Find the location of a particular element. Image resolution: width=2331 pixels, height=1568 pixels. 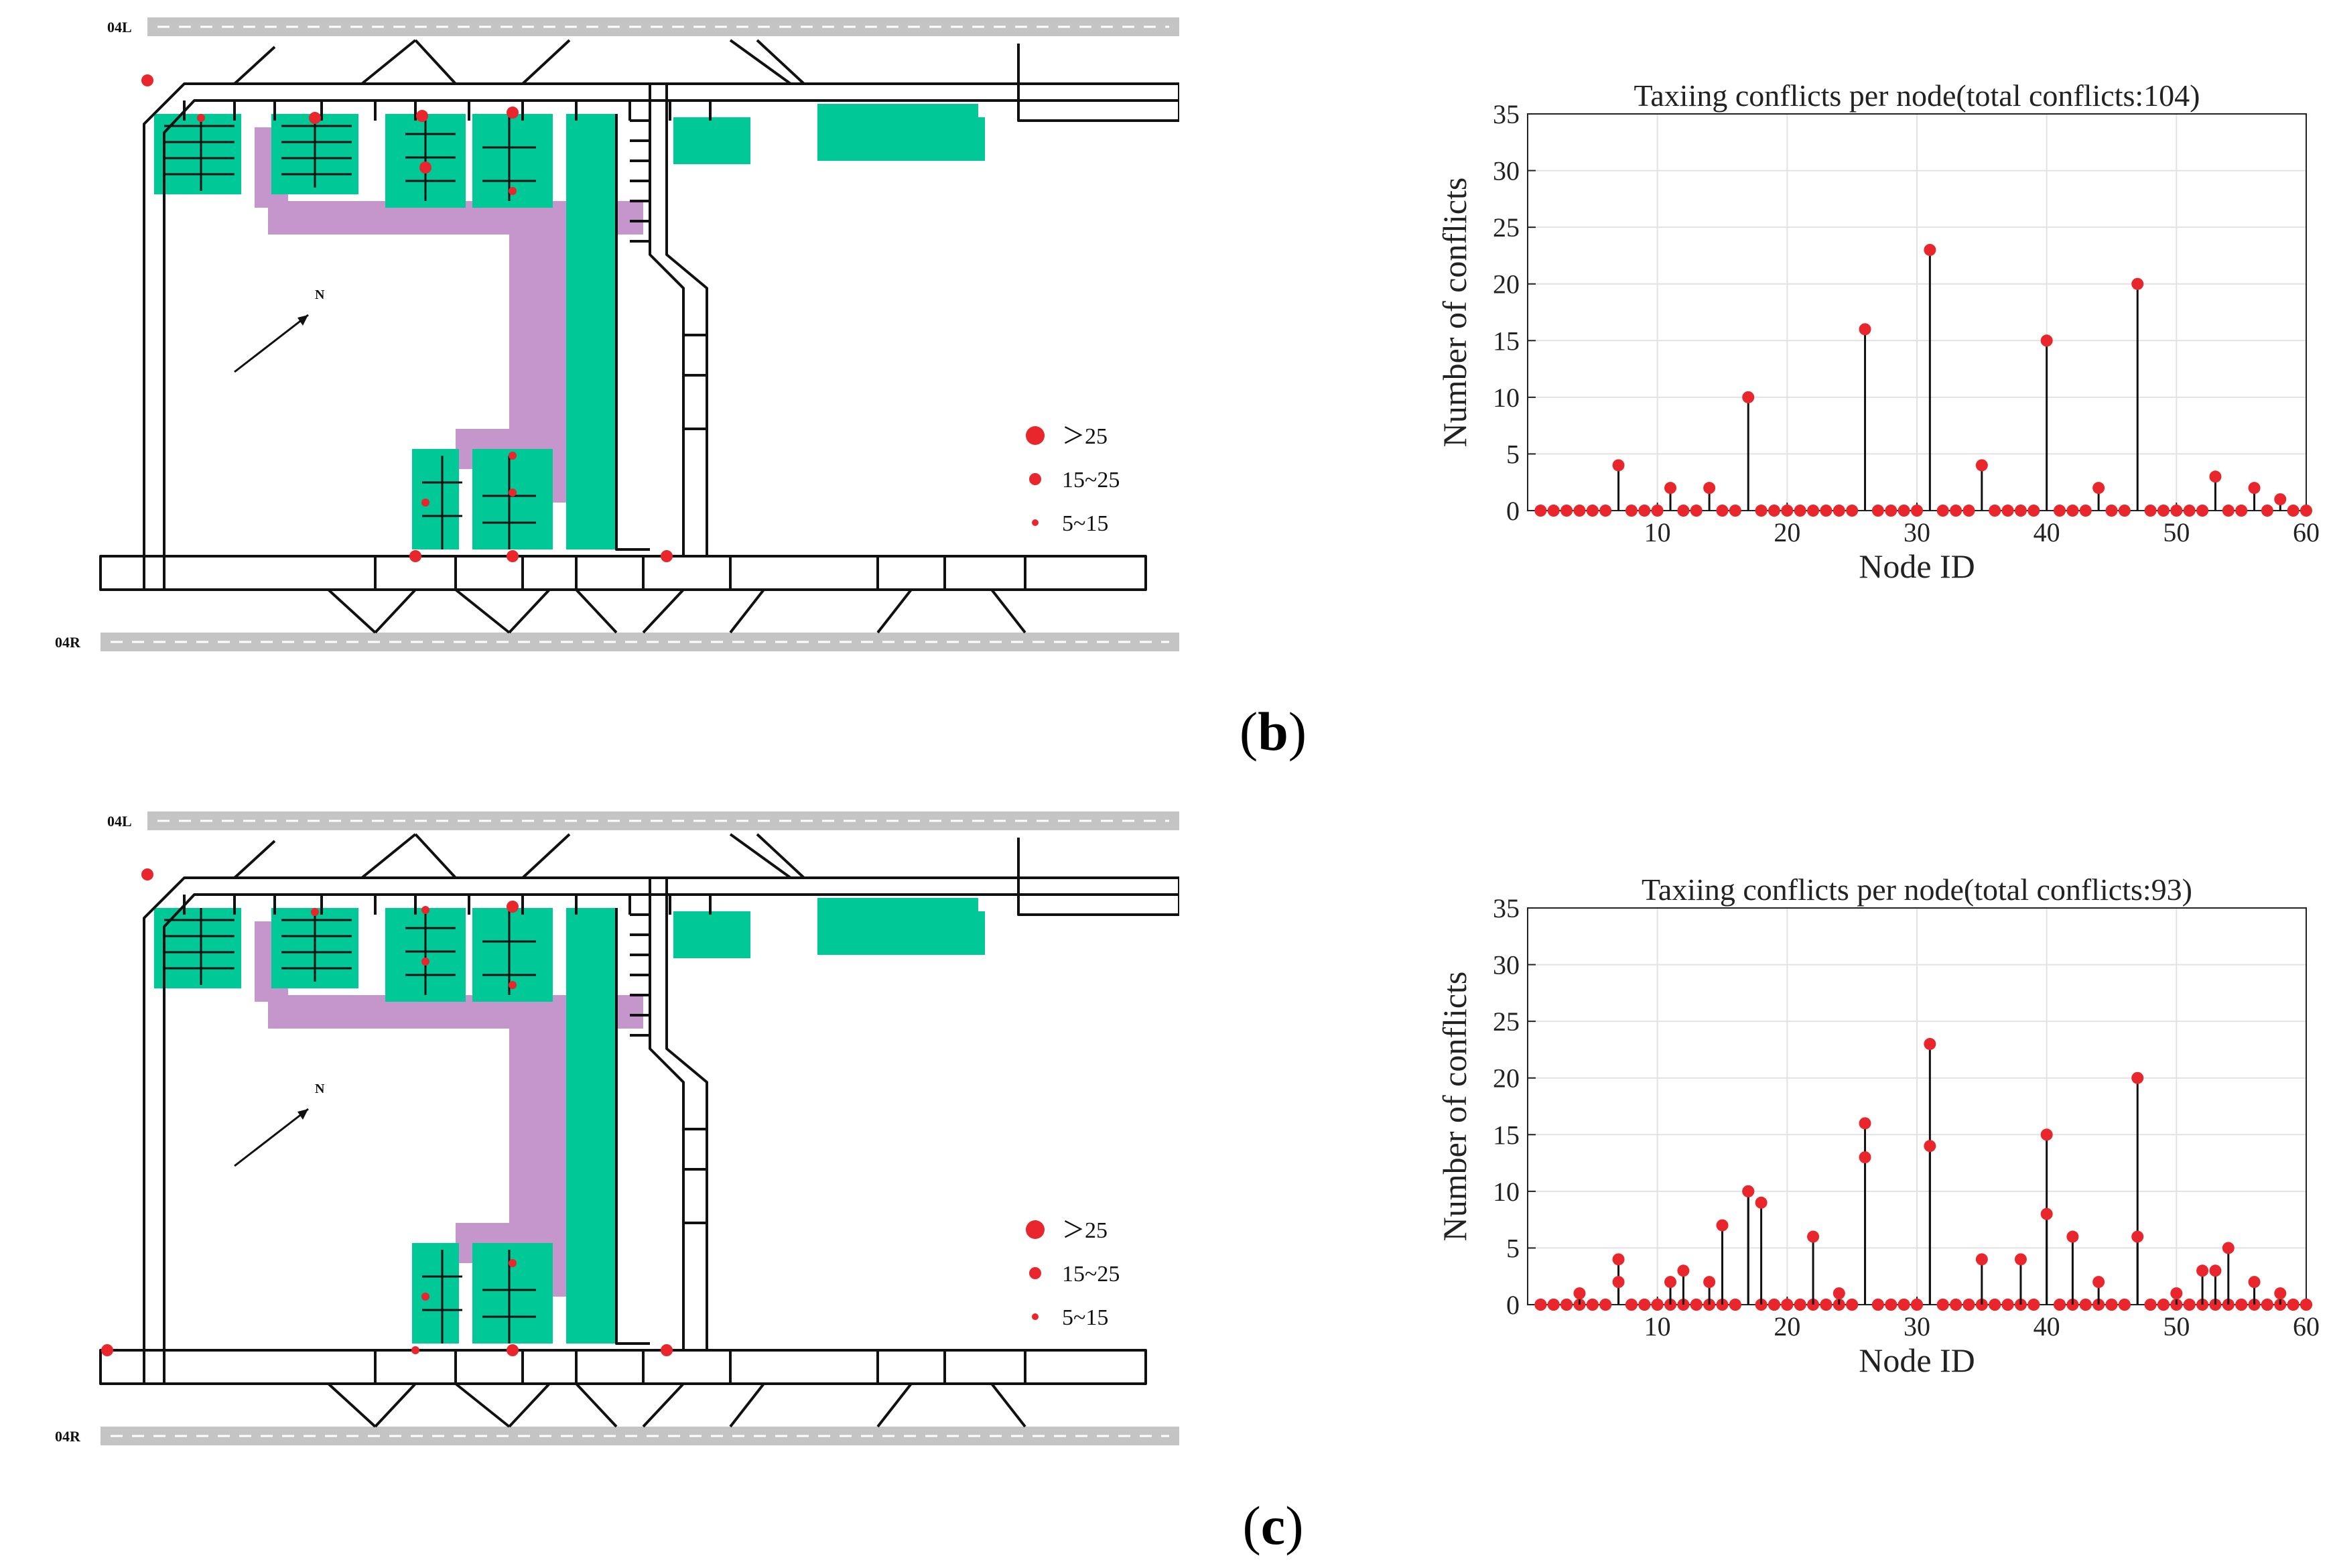

north-arrow-head is located at coordinates (302, 320).